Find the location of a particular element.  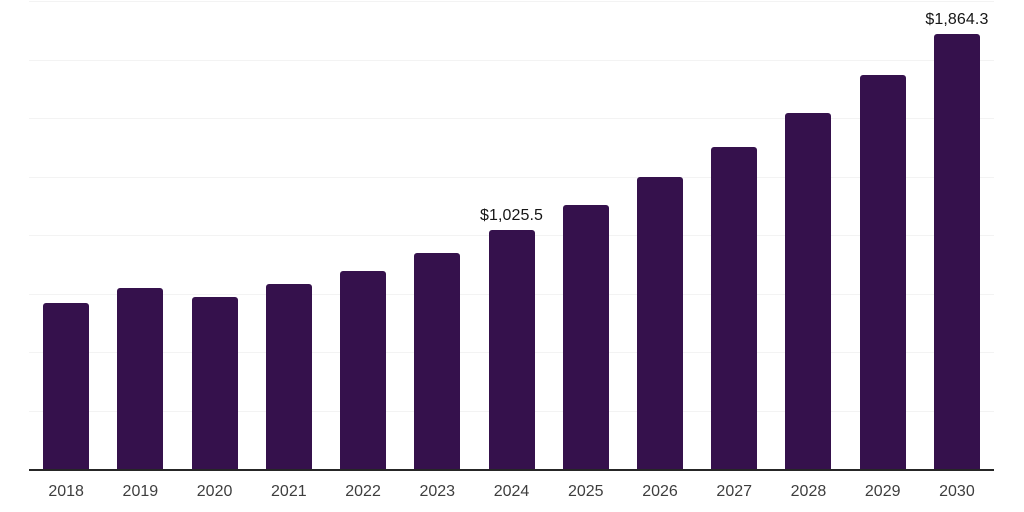

x-tick-label-2020: 2020 is located at coordinates (214, 491).